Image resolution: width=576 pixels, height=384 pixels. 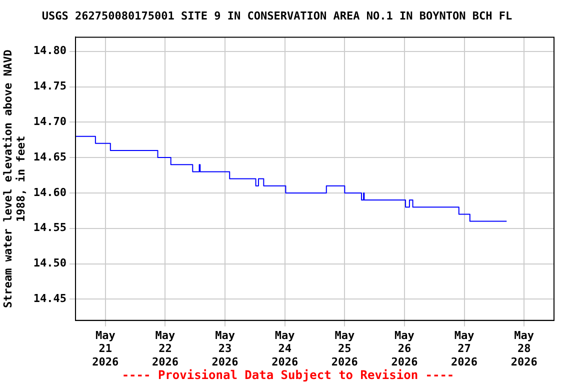 What do you see at coordinates (285, 348) in the screenshot?
I see `x-tick-label: May 24 2026` at bounding box center [285, 348].